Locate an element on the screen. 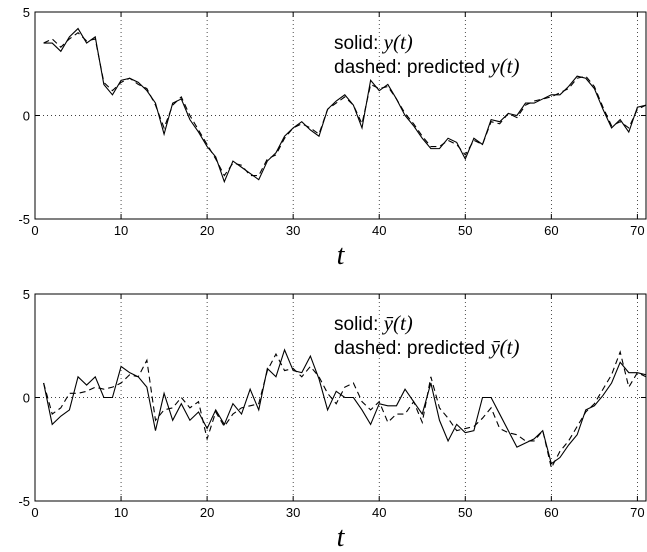  legend-line-1: solid: ȳ(t) is located at coordinates (373, 323).